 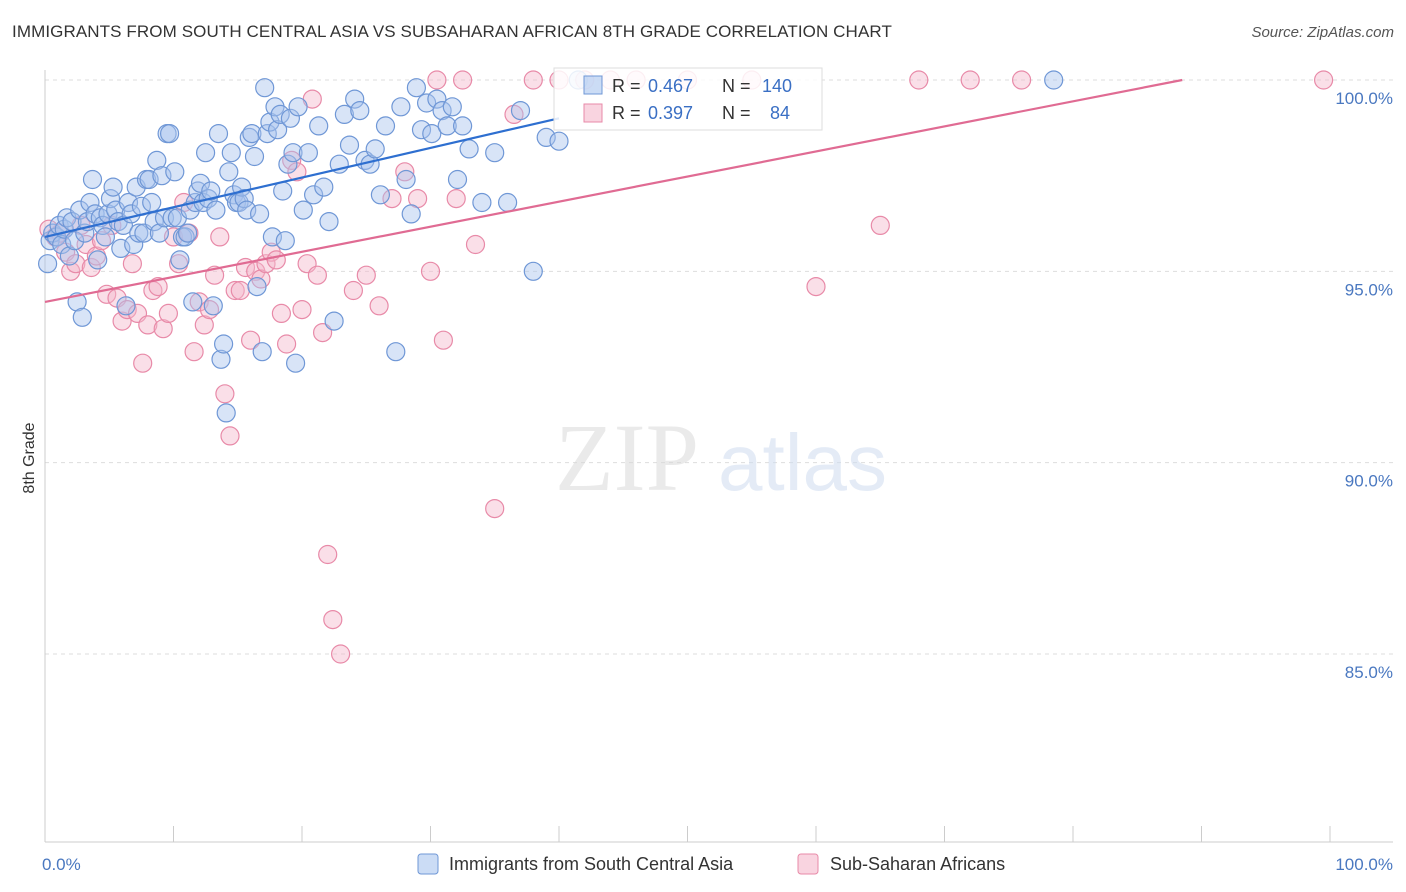 I want to click on legend-r-value-1: 0.467, so click(x=670, y=86).